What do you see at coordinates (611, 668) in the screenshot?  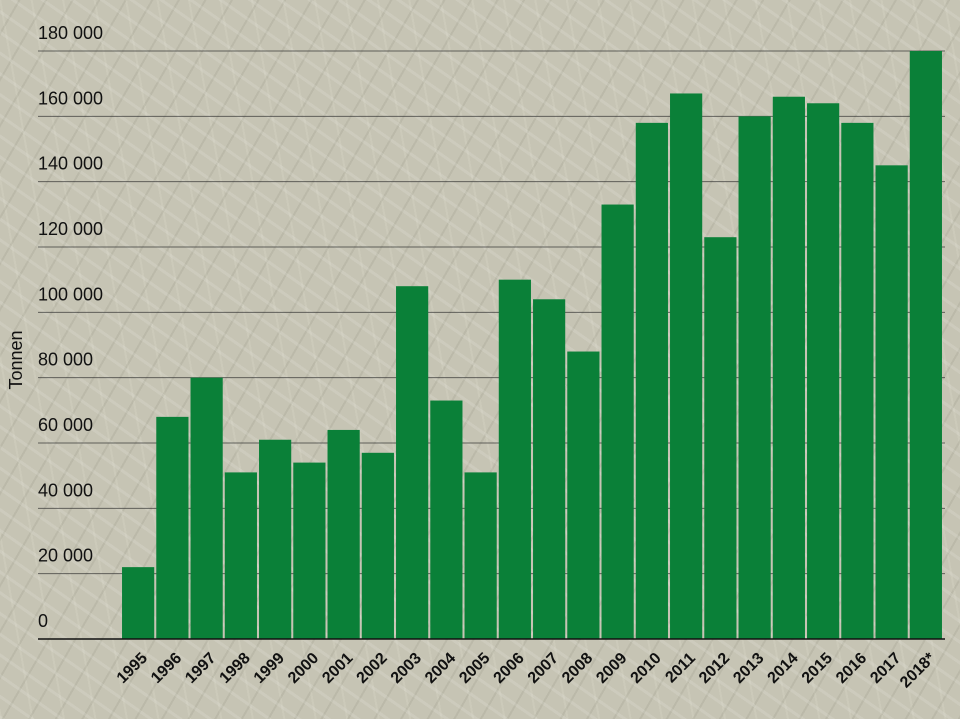 I see `x-tick-label: 2009` at bounding box center [611, 668].